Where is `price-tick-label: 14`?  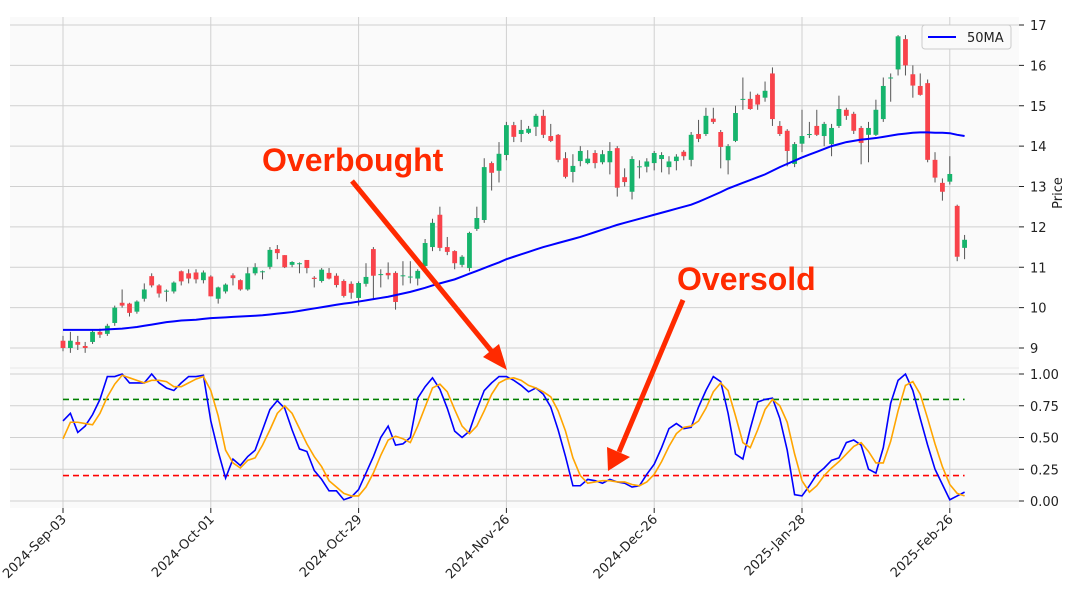
price-tick-label: 14 is located at coordinates (1038, 147).